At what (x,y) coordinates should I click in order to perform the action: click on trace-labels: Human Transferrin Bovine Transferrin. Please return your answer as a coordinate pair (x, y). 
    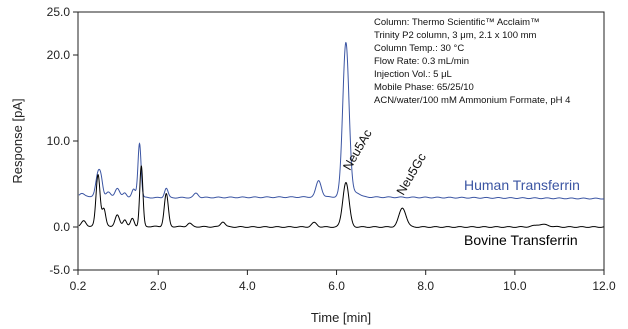
    Looking at the image, I should click on (522, 212).